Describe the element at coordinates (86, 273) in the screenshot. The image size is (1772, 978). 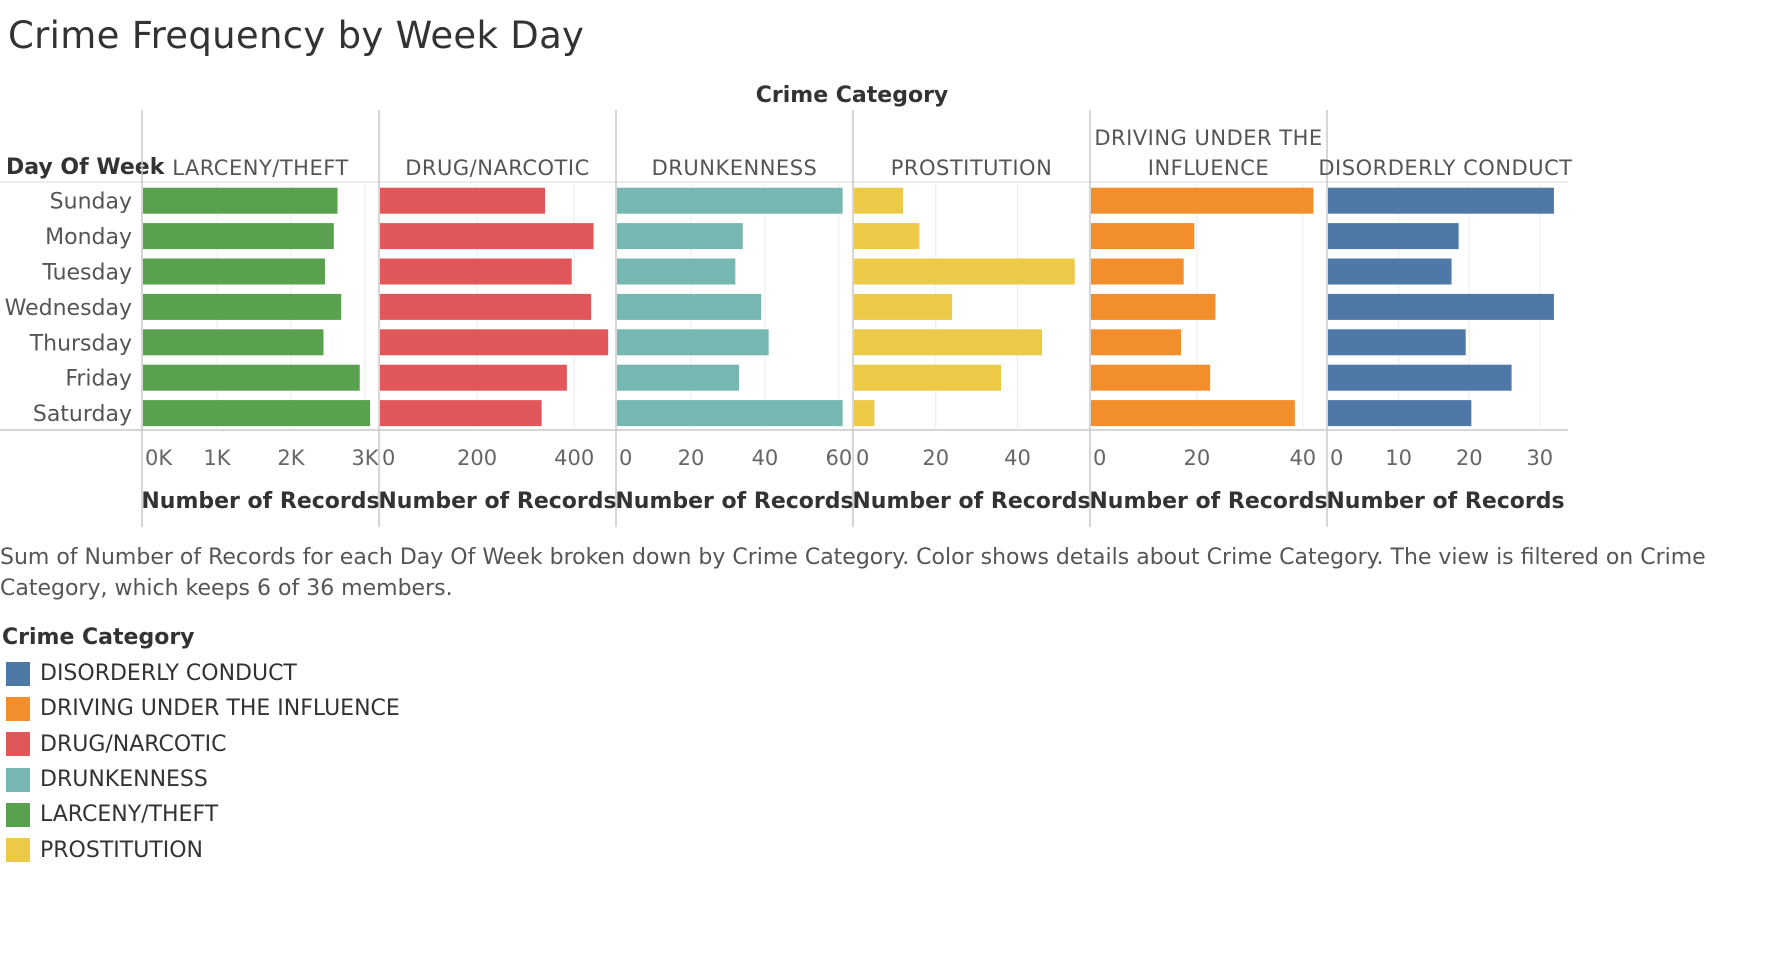
I see `row-label: Tuesday` at that location.